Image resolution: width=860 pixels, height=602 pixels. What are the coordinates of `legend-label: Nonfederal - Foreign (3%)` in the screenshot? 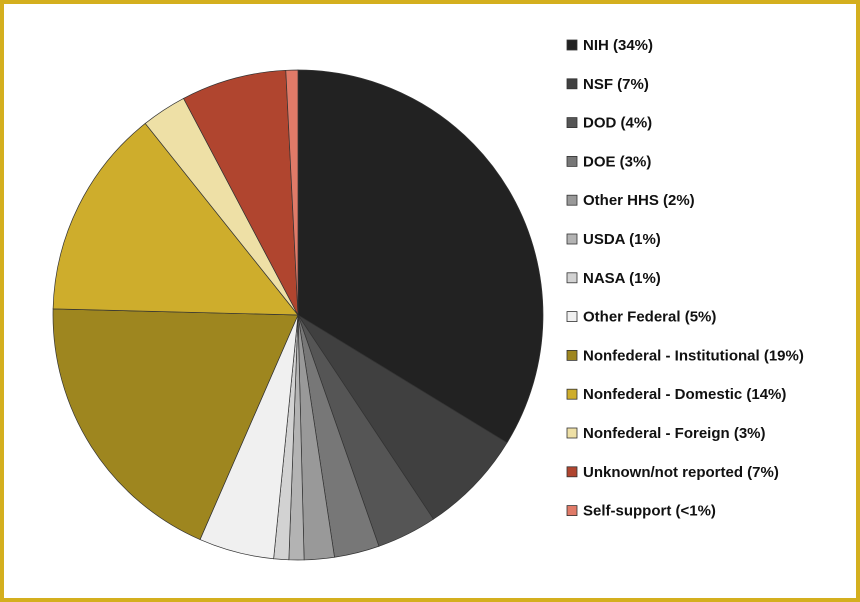 It's located at (674, 433).